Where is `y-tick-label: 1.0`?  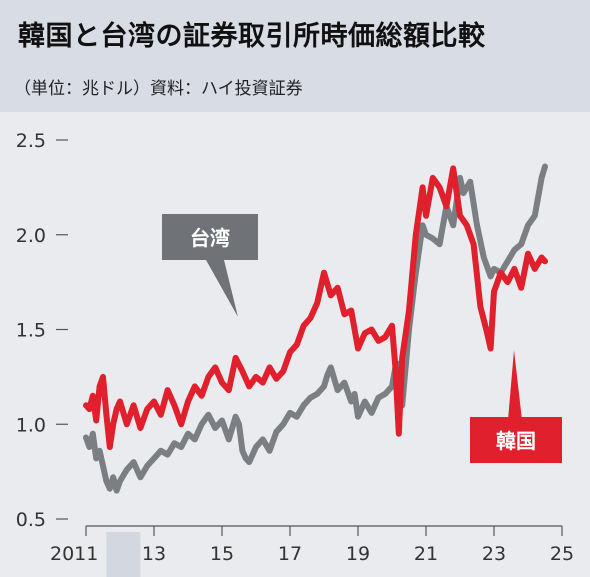 y-tick-label: 1.0 is located at coordinates (31, 425).